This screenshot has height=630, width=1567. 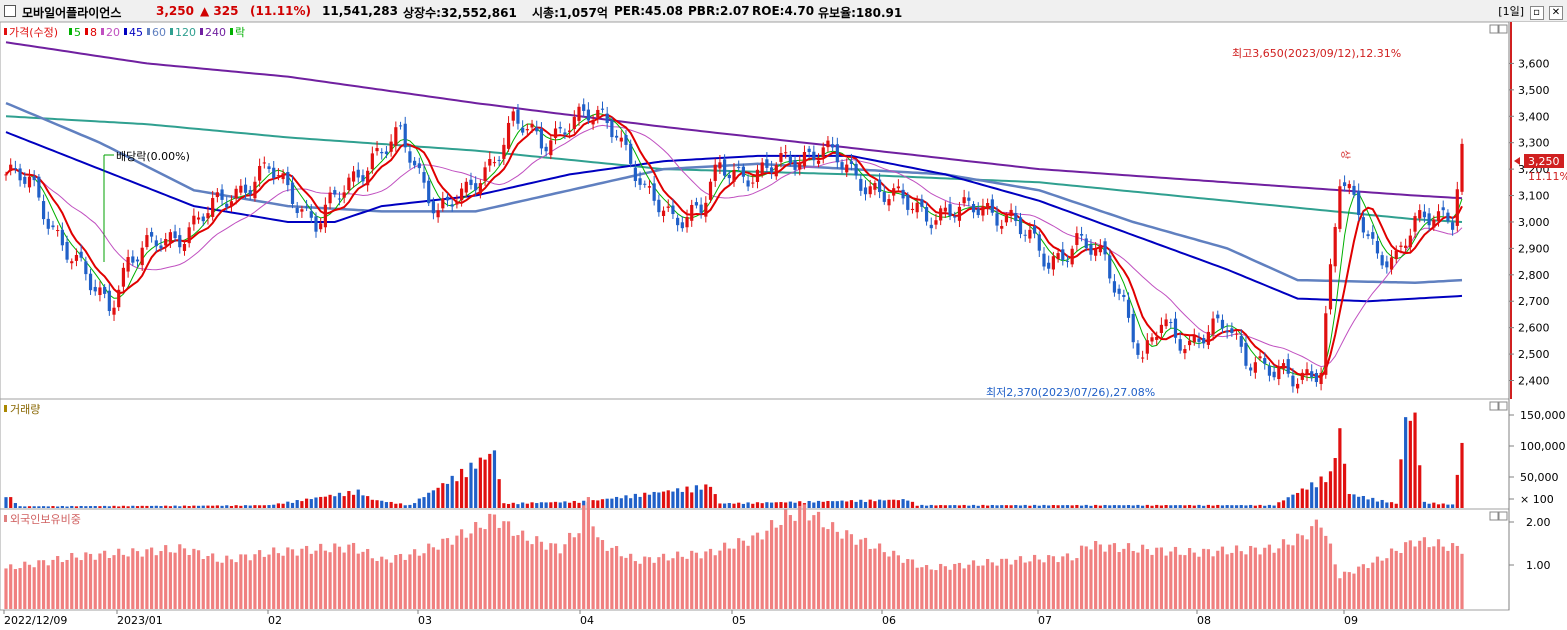 What do you see at coordinates (1511, 11) in the screenshot?
I see `period-selector: [1일]` at bounding box center [1511, 11].